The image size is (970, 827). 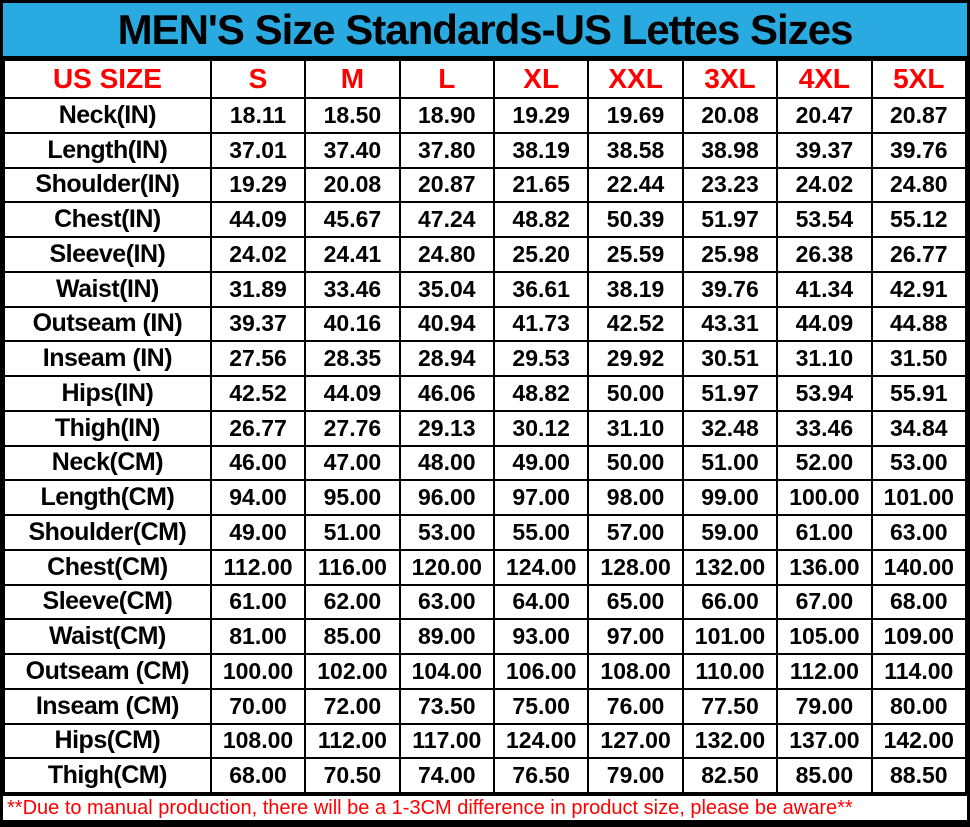 What do you see at coordinates (824, 428) in the screenshot?
I see `size-value-cell: 33.46` at bounding box center [824, 428].